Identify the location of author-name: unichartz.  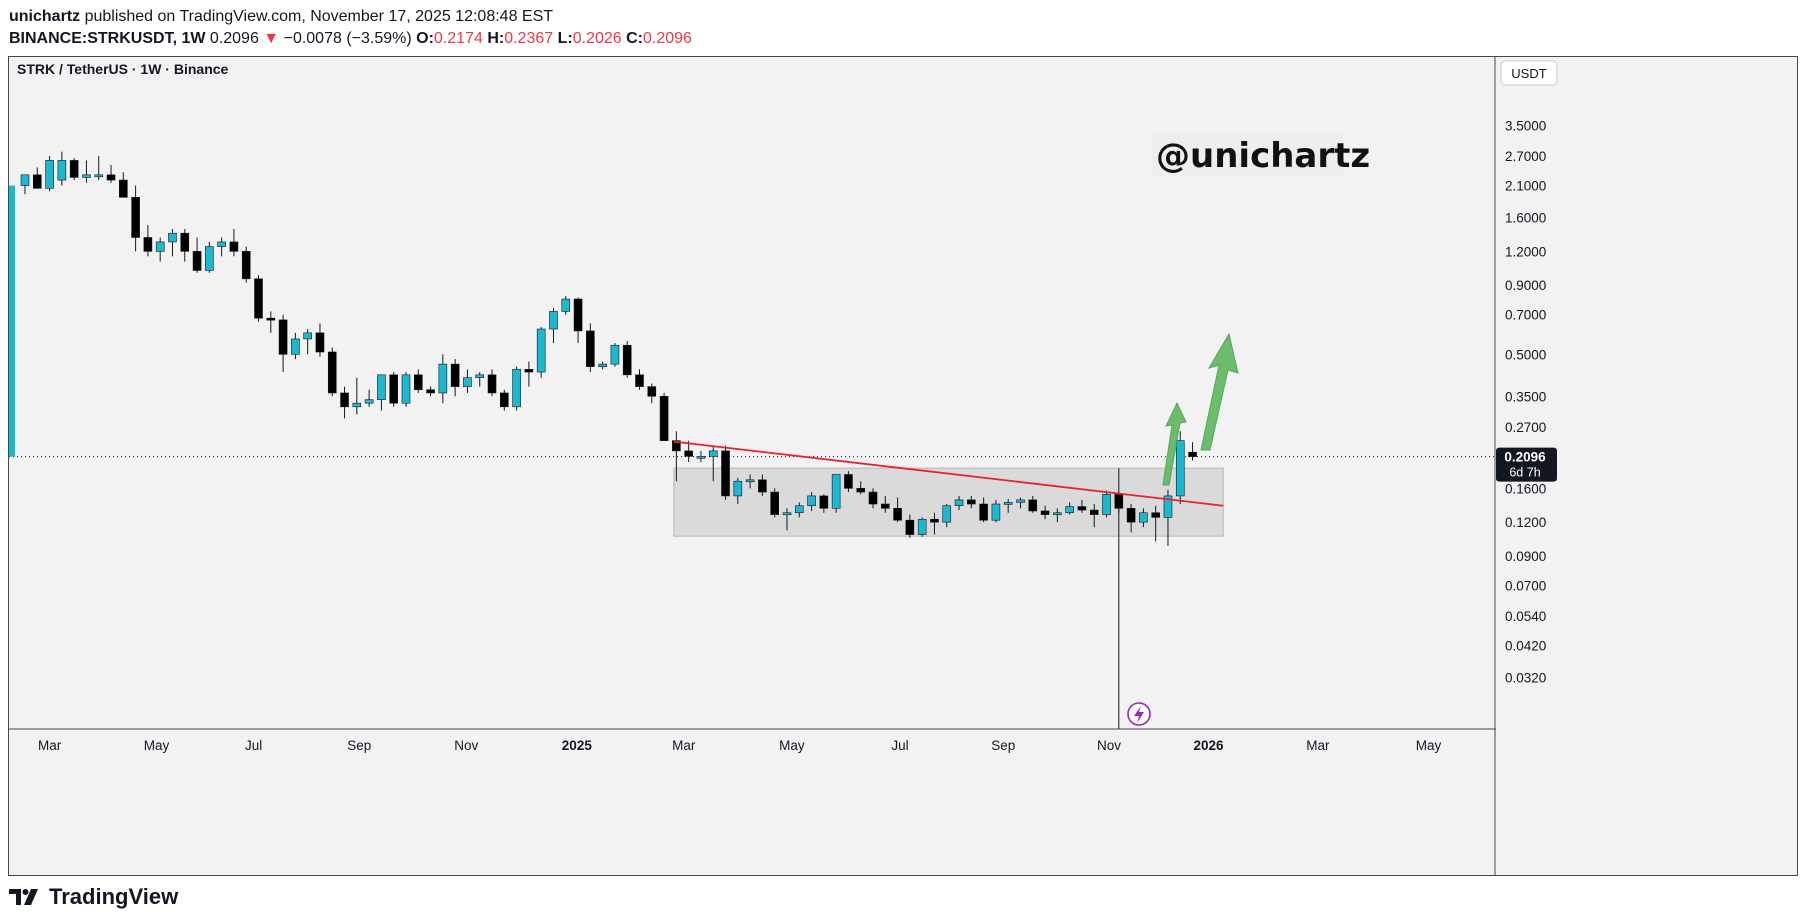
(45, 16).